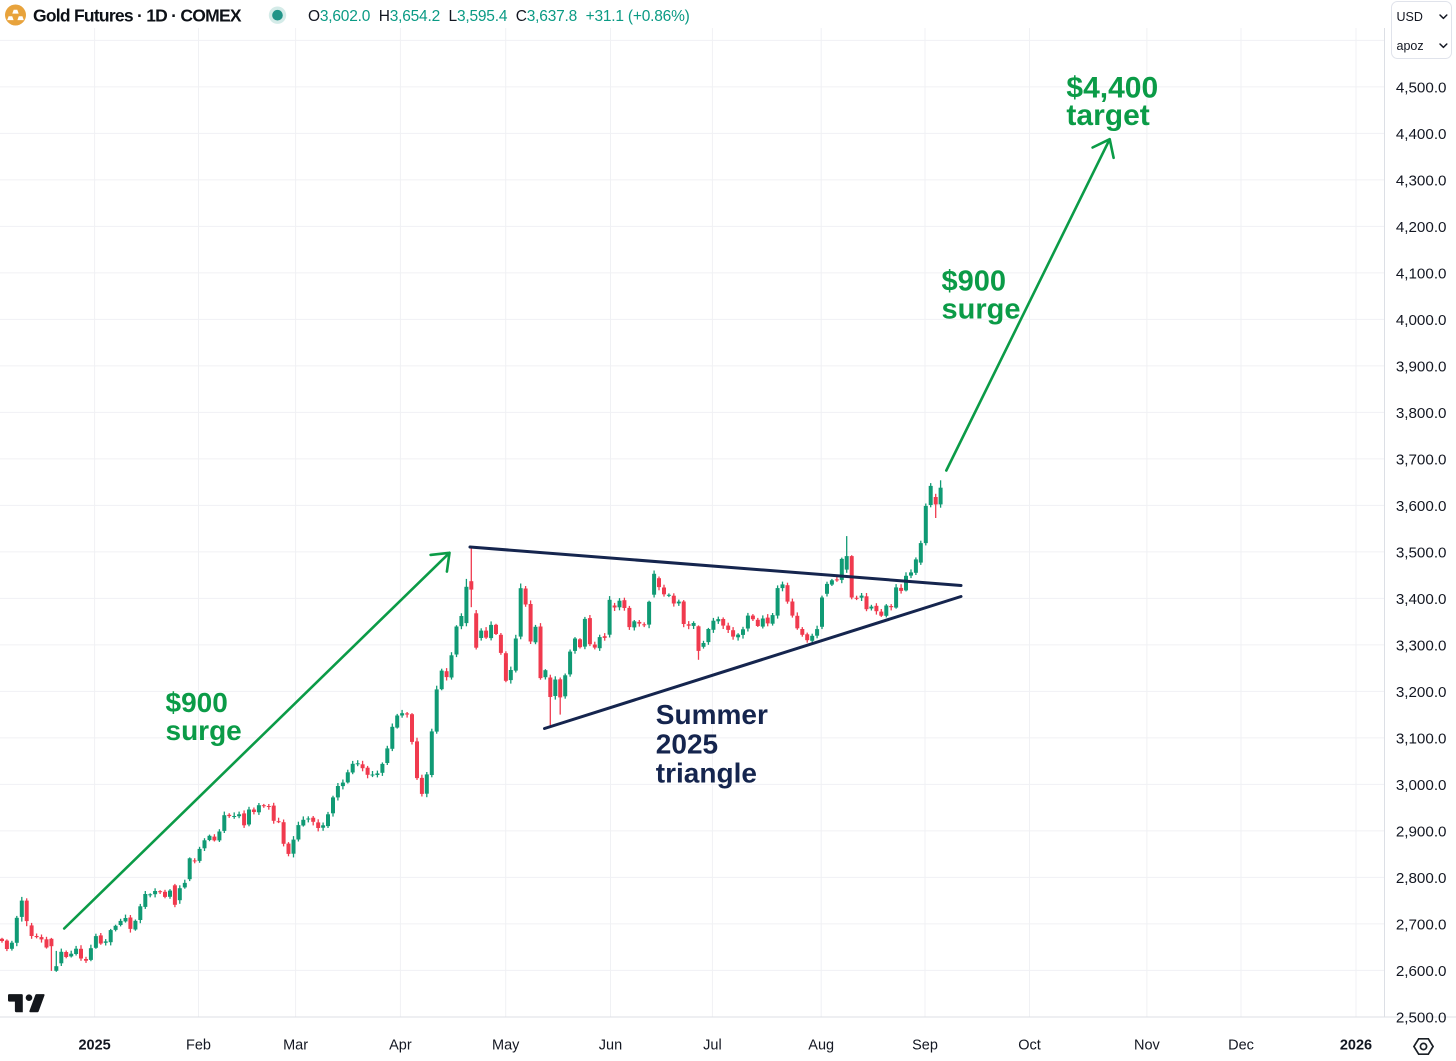 The height and width of the screenshot is (1061, 1456). Describe the element at coordinates (1421, 924) in the screenshot. I see `svg-text: 2,700.0` at that location.